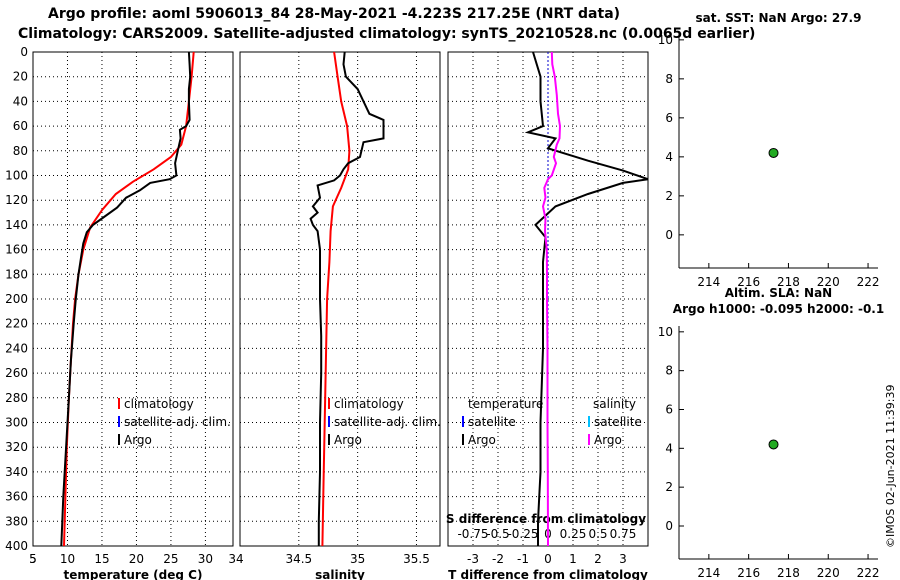 The width and height of the screenshot is (900, 580). I want to click on temperature-xtick-label: 15, so click(101, 559).